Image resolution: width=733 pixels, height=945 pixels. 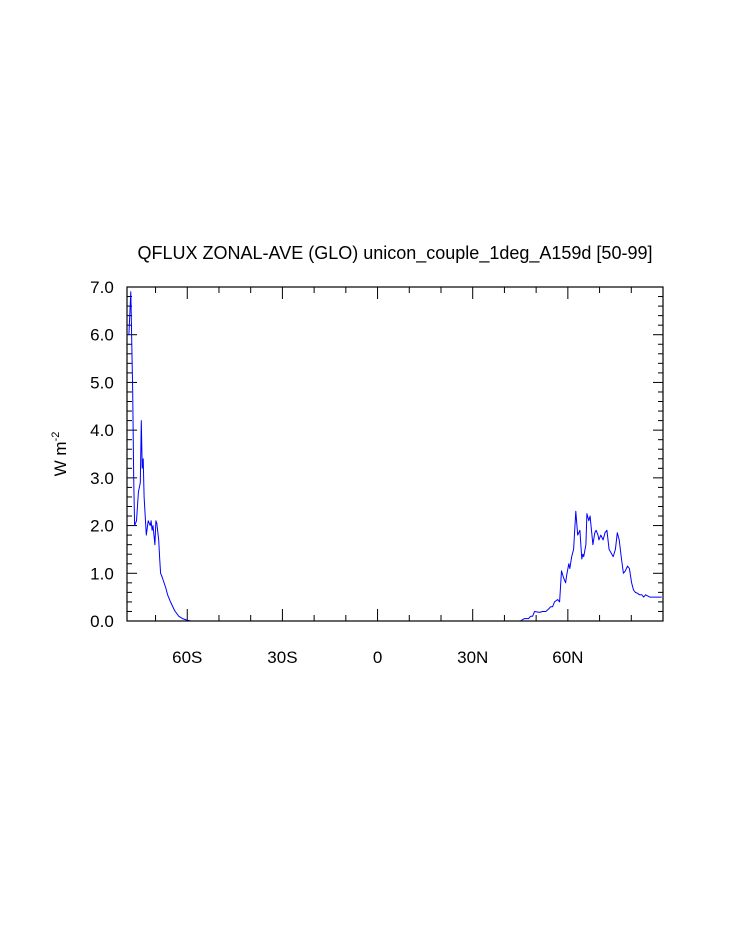 I want to click on y-tick-label: 7.0, so click(x=102, y=287).